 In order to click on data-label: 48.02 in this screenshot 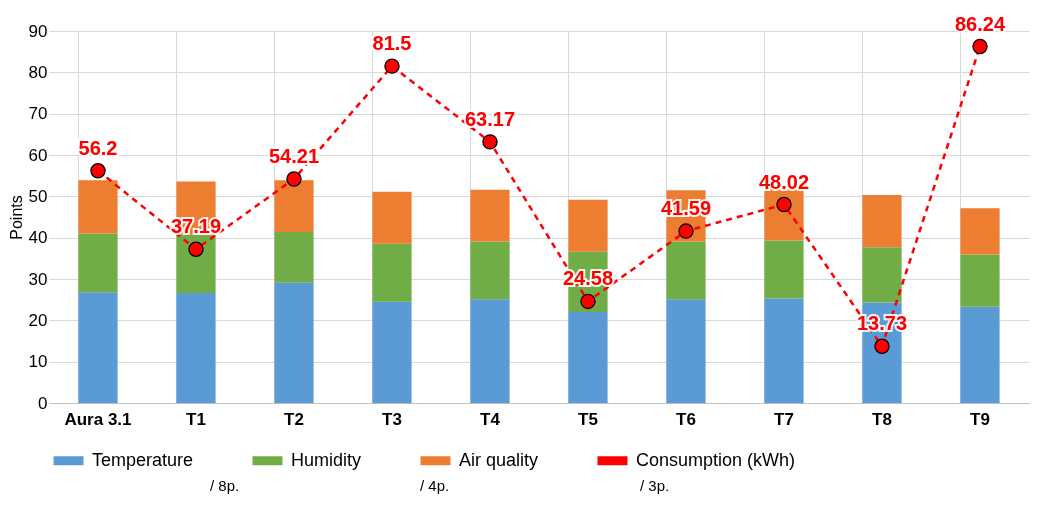, I will do `click(784, 181)`.